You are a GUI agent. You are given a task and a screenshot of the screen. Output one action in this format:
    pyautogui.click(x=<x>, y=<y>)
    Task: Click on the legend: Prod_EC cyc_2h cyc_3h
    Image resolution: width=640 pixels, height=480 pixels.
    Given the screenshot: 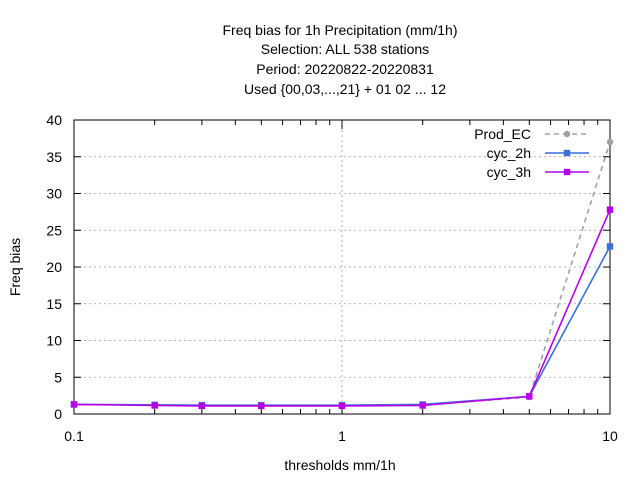 What is the action you would take?
    pyautogui.click(x=531, y=153)
    